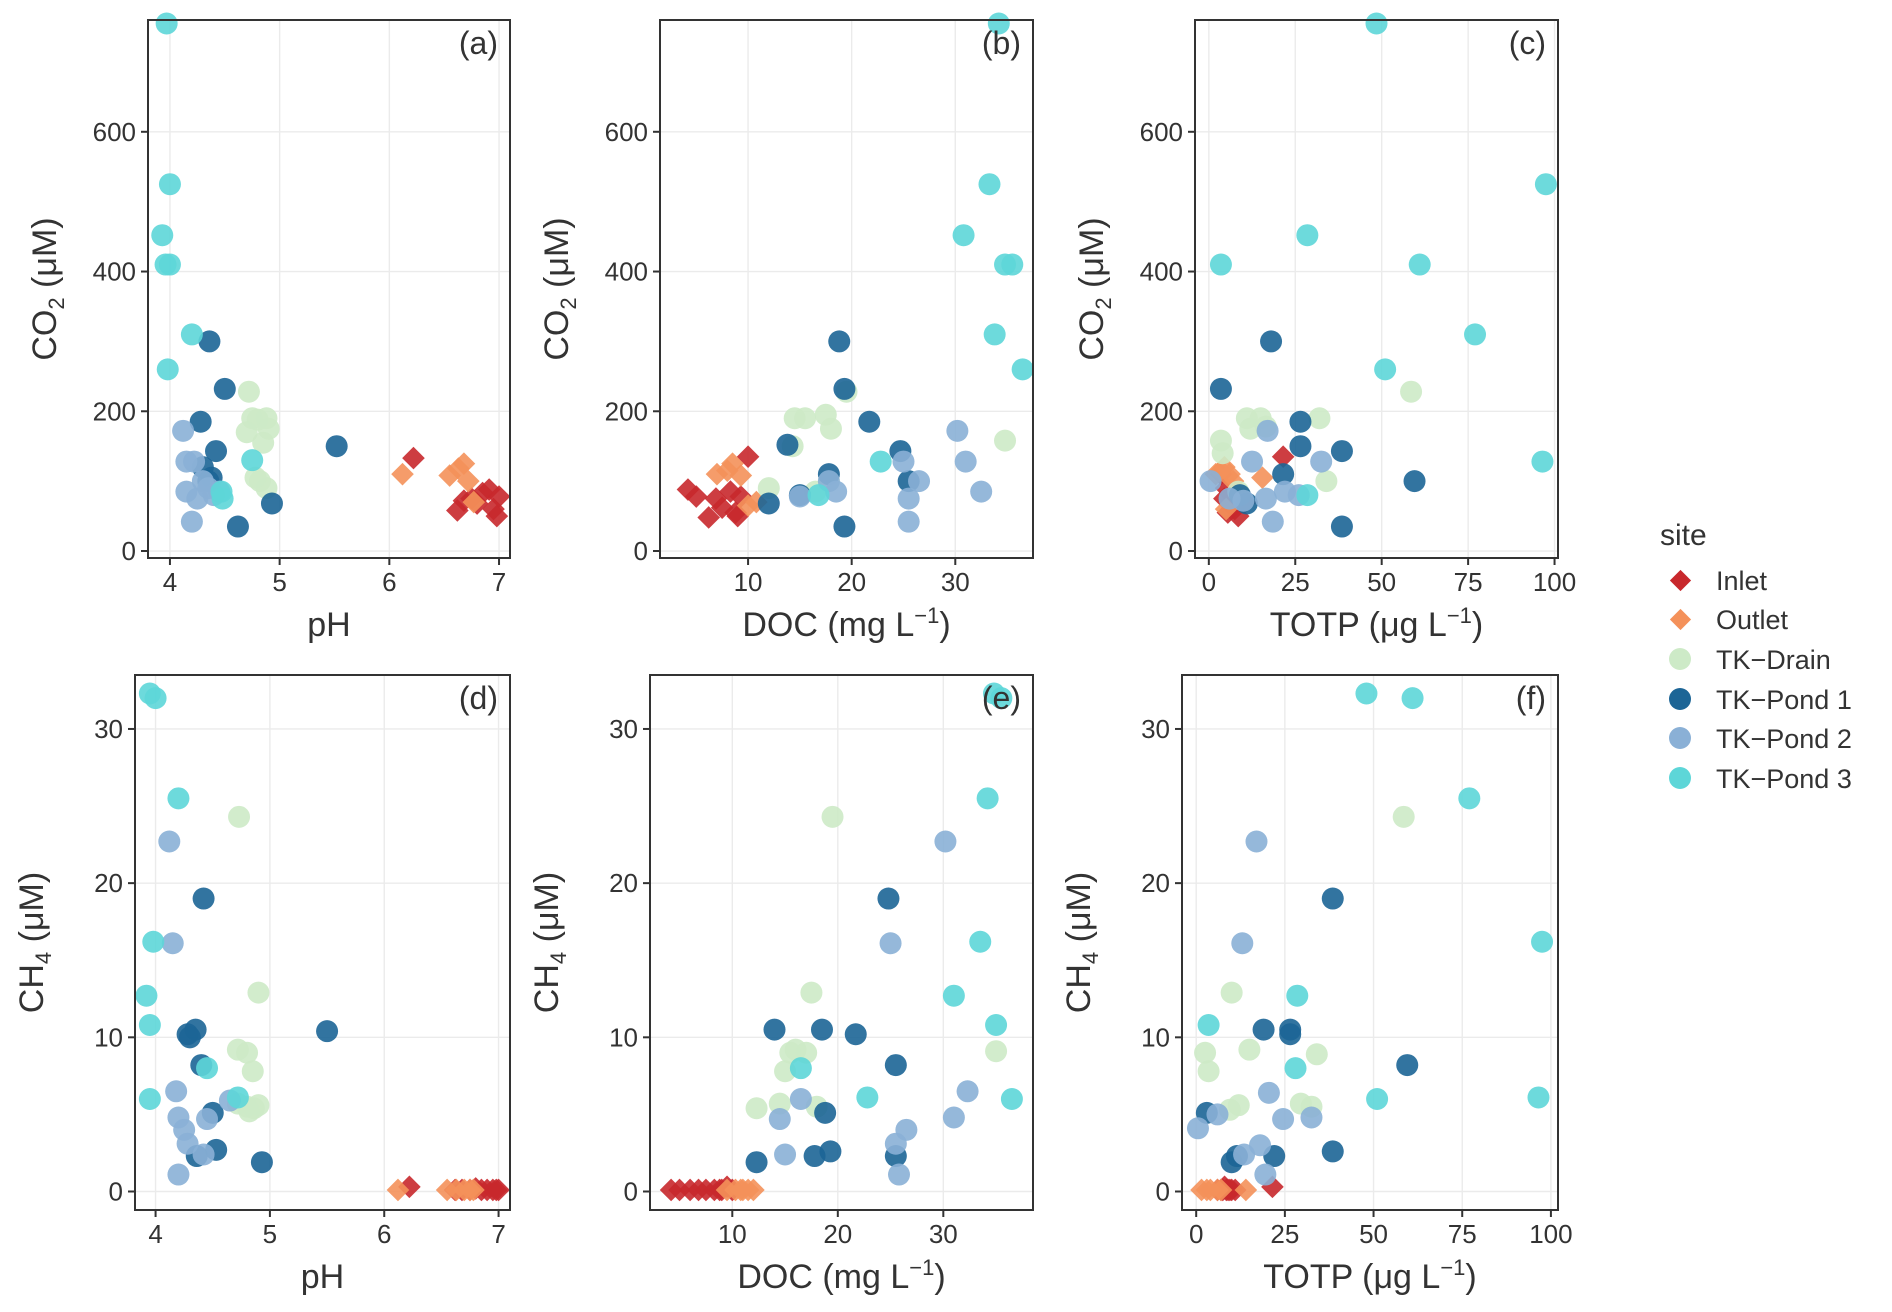  Describe the element at coordinates (1750, 660) in the screenshot. I see `legend-entry-tk-drain: TK−Drain` at that location.